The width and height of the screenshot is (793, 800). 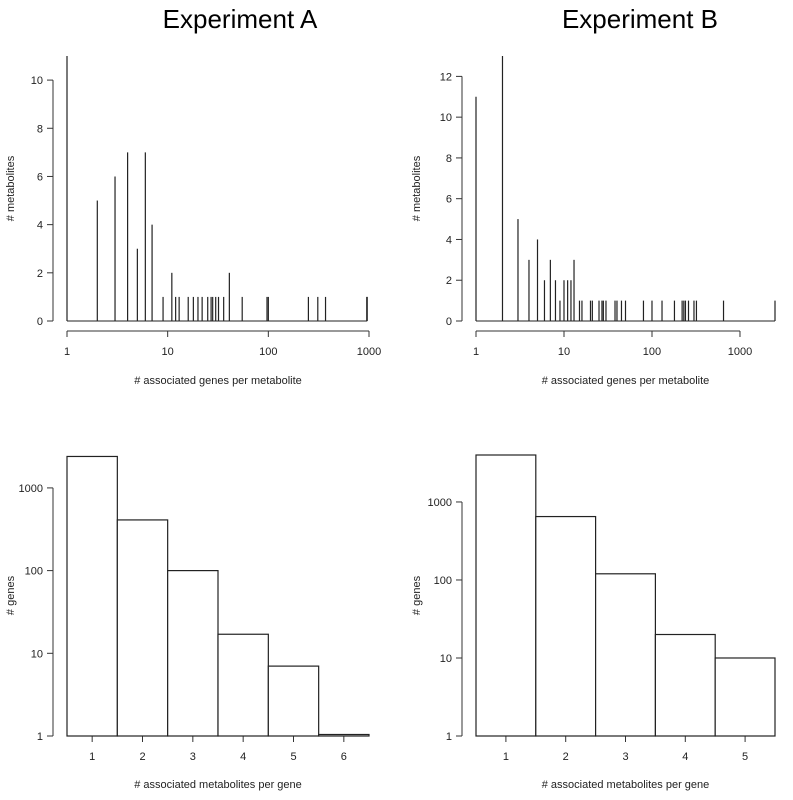 I want to click on y-tick-label: 12, so click(x=446, y=77).